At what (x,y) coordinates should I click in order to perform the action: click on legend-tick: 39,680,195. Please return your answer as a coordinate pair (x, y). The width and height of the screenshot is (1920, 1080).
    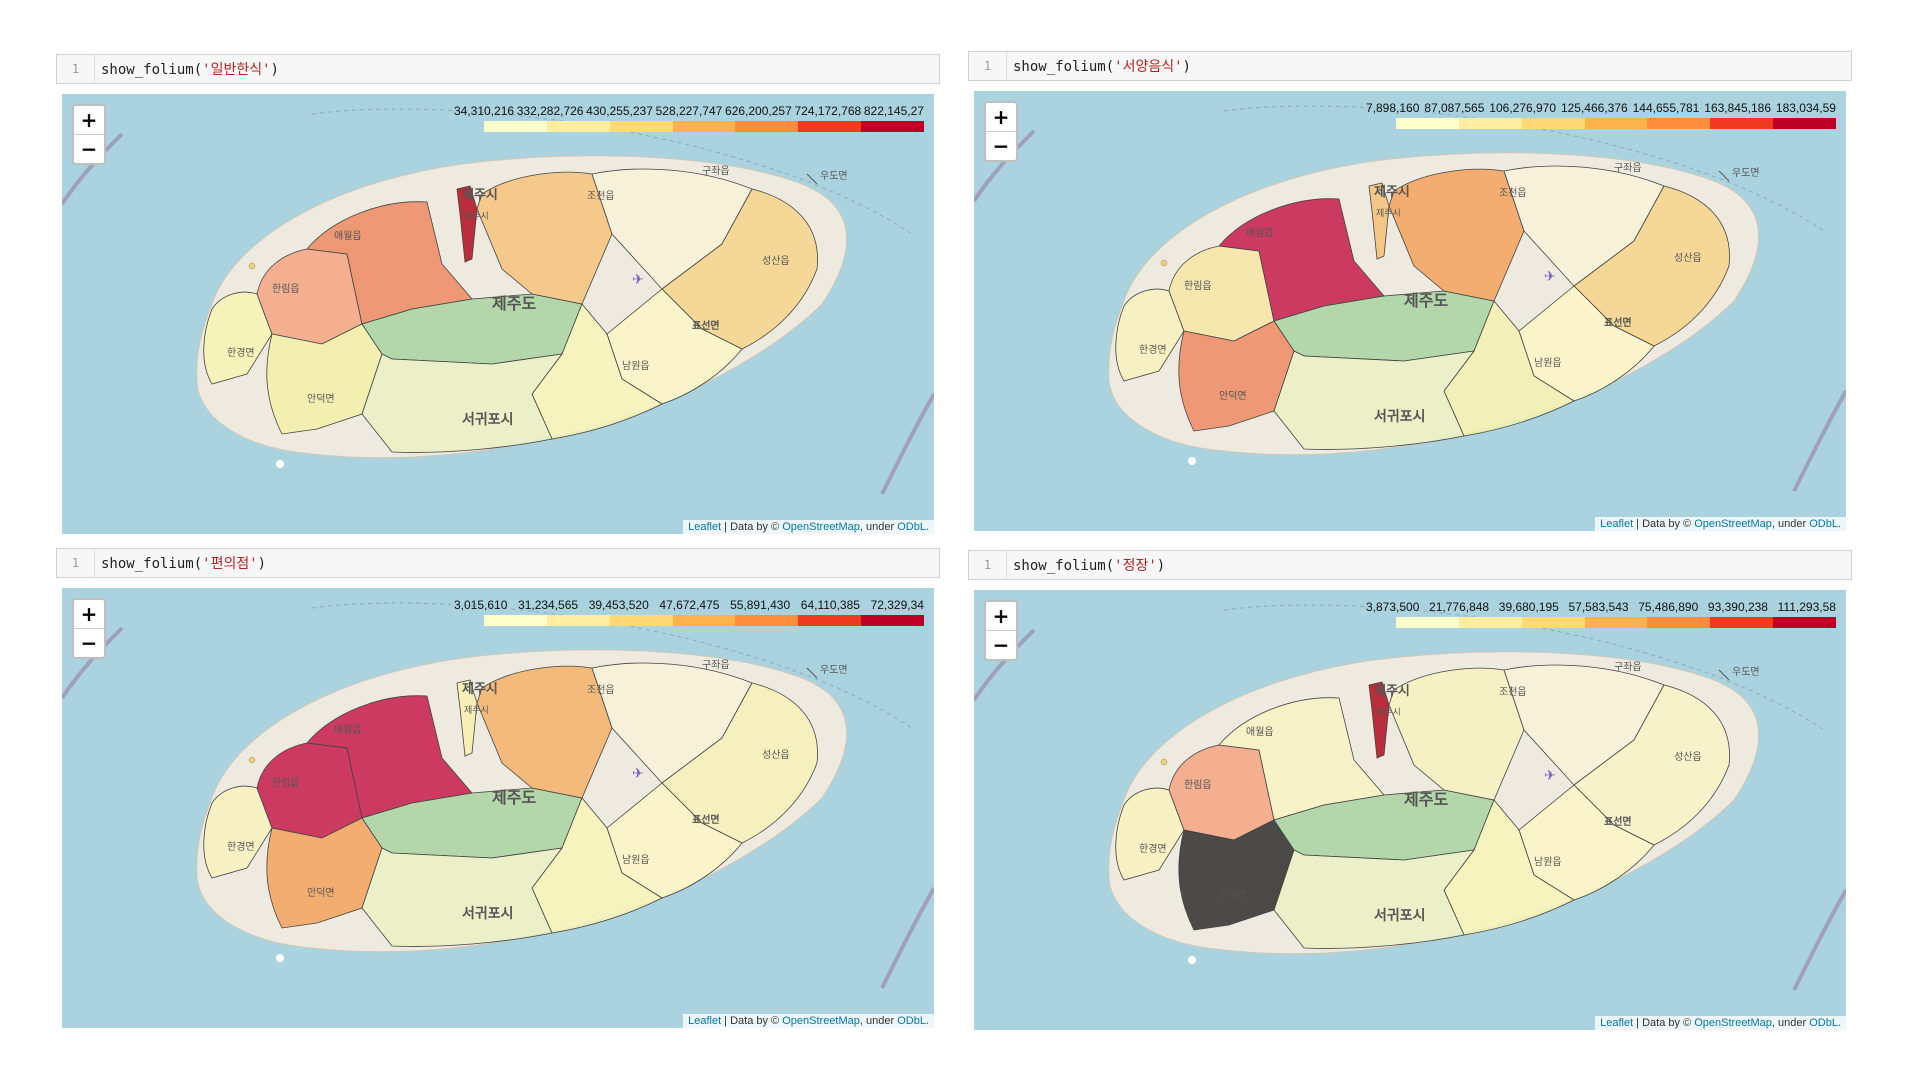
    Looking at the image, I should click on (1528, 607).